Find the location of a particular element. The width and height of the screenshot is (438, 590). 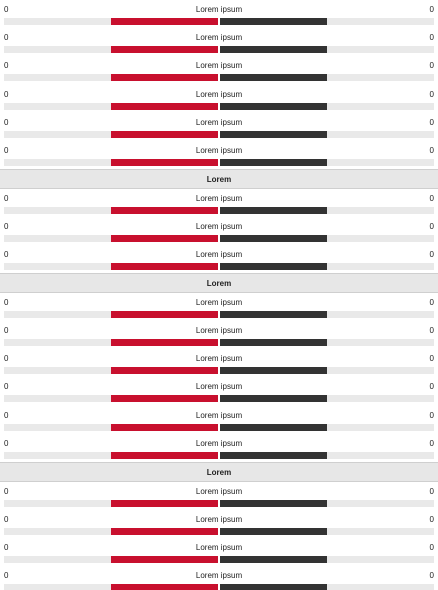

section-header: Lorem is located at coordinates (219, 179).